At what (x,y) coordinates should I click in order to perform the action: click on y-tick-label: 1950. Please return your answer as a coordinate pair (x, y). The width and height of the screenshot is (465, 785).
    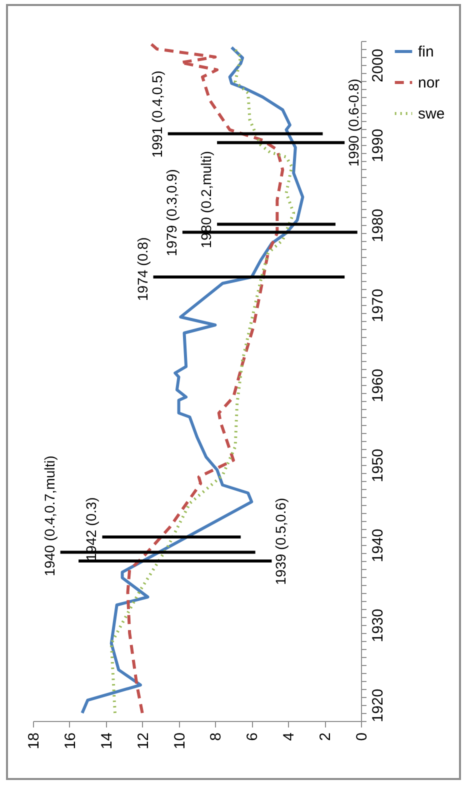
    Looking at the image, I should click on (378, 465).